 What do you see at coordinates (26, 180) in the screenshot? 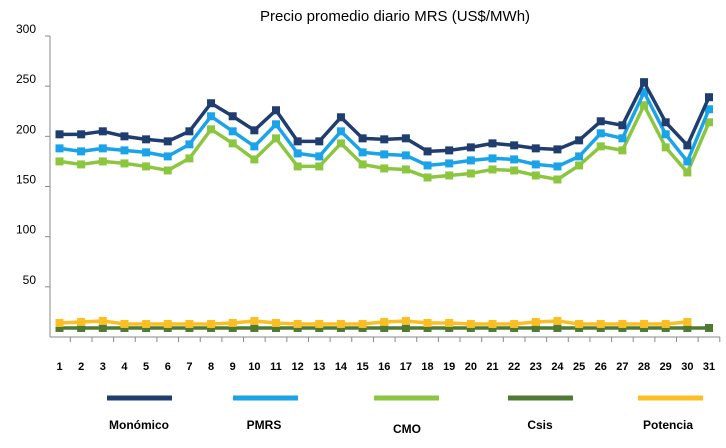
I see `y-tick-label: 150` at bounding box center [26, 180].